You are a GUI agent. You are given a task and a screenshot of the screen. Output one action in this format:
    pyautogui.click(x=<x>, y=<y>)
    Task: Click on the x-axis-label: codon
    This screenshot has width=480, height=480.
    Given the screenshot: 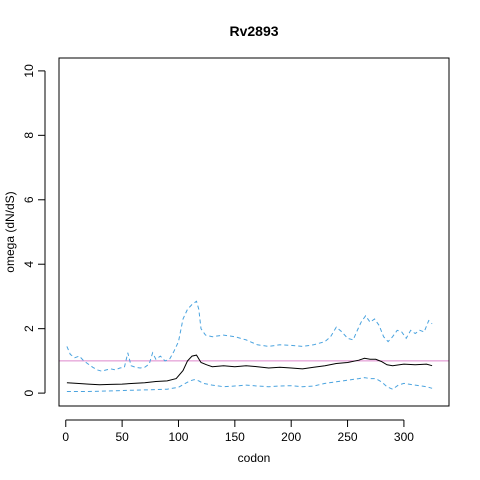 What is the action you would take?
    pyautogui.click(x=254, y=458)
    